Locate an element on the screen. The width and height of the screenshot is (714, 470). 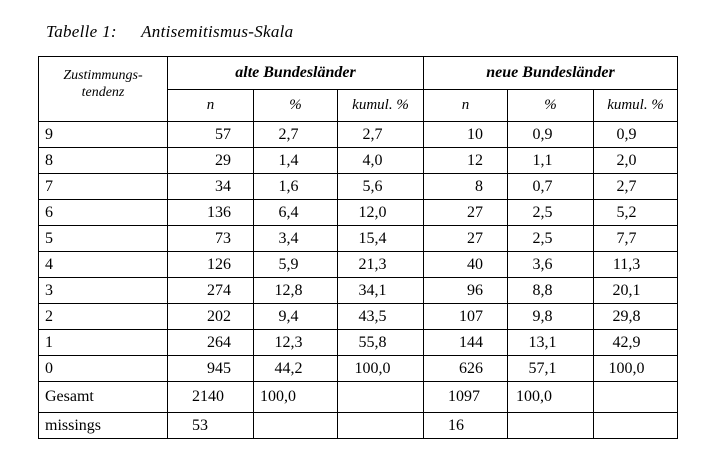
cell-pct-east: 13,1 is located at coordinates (551, 342).